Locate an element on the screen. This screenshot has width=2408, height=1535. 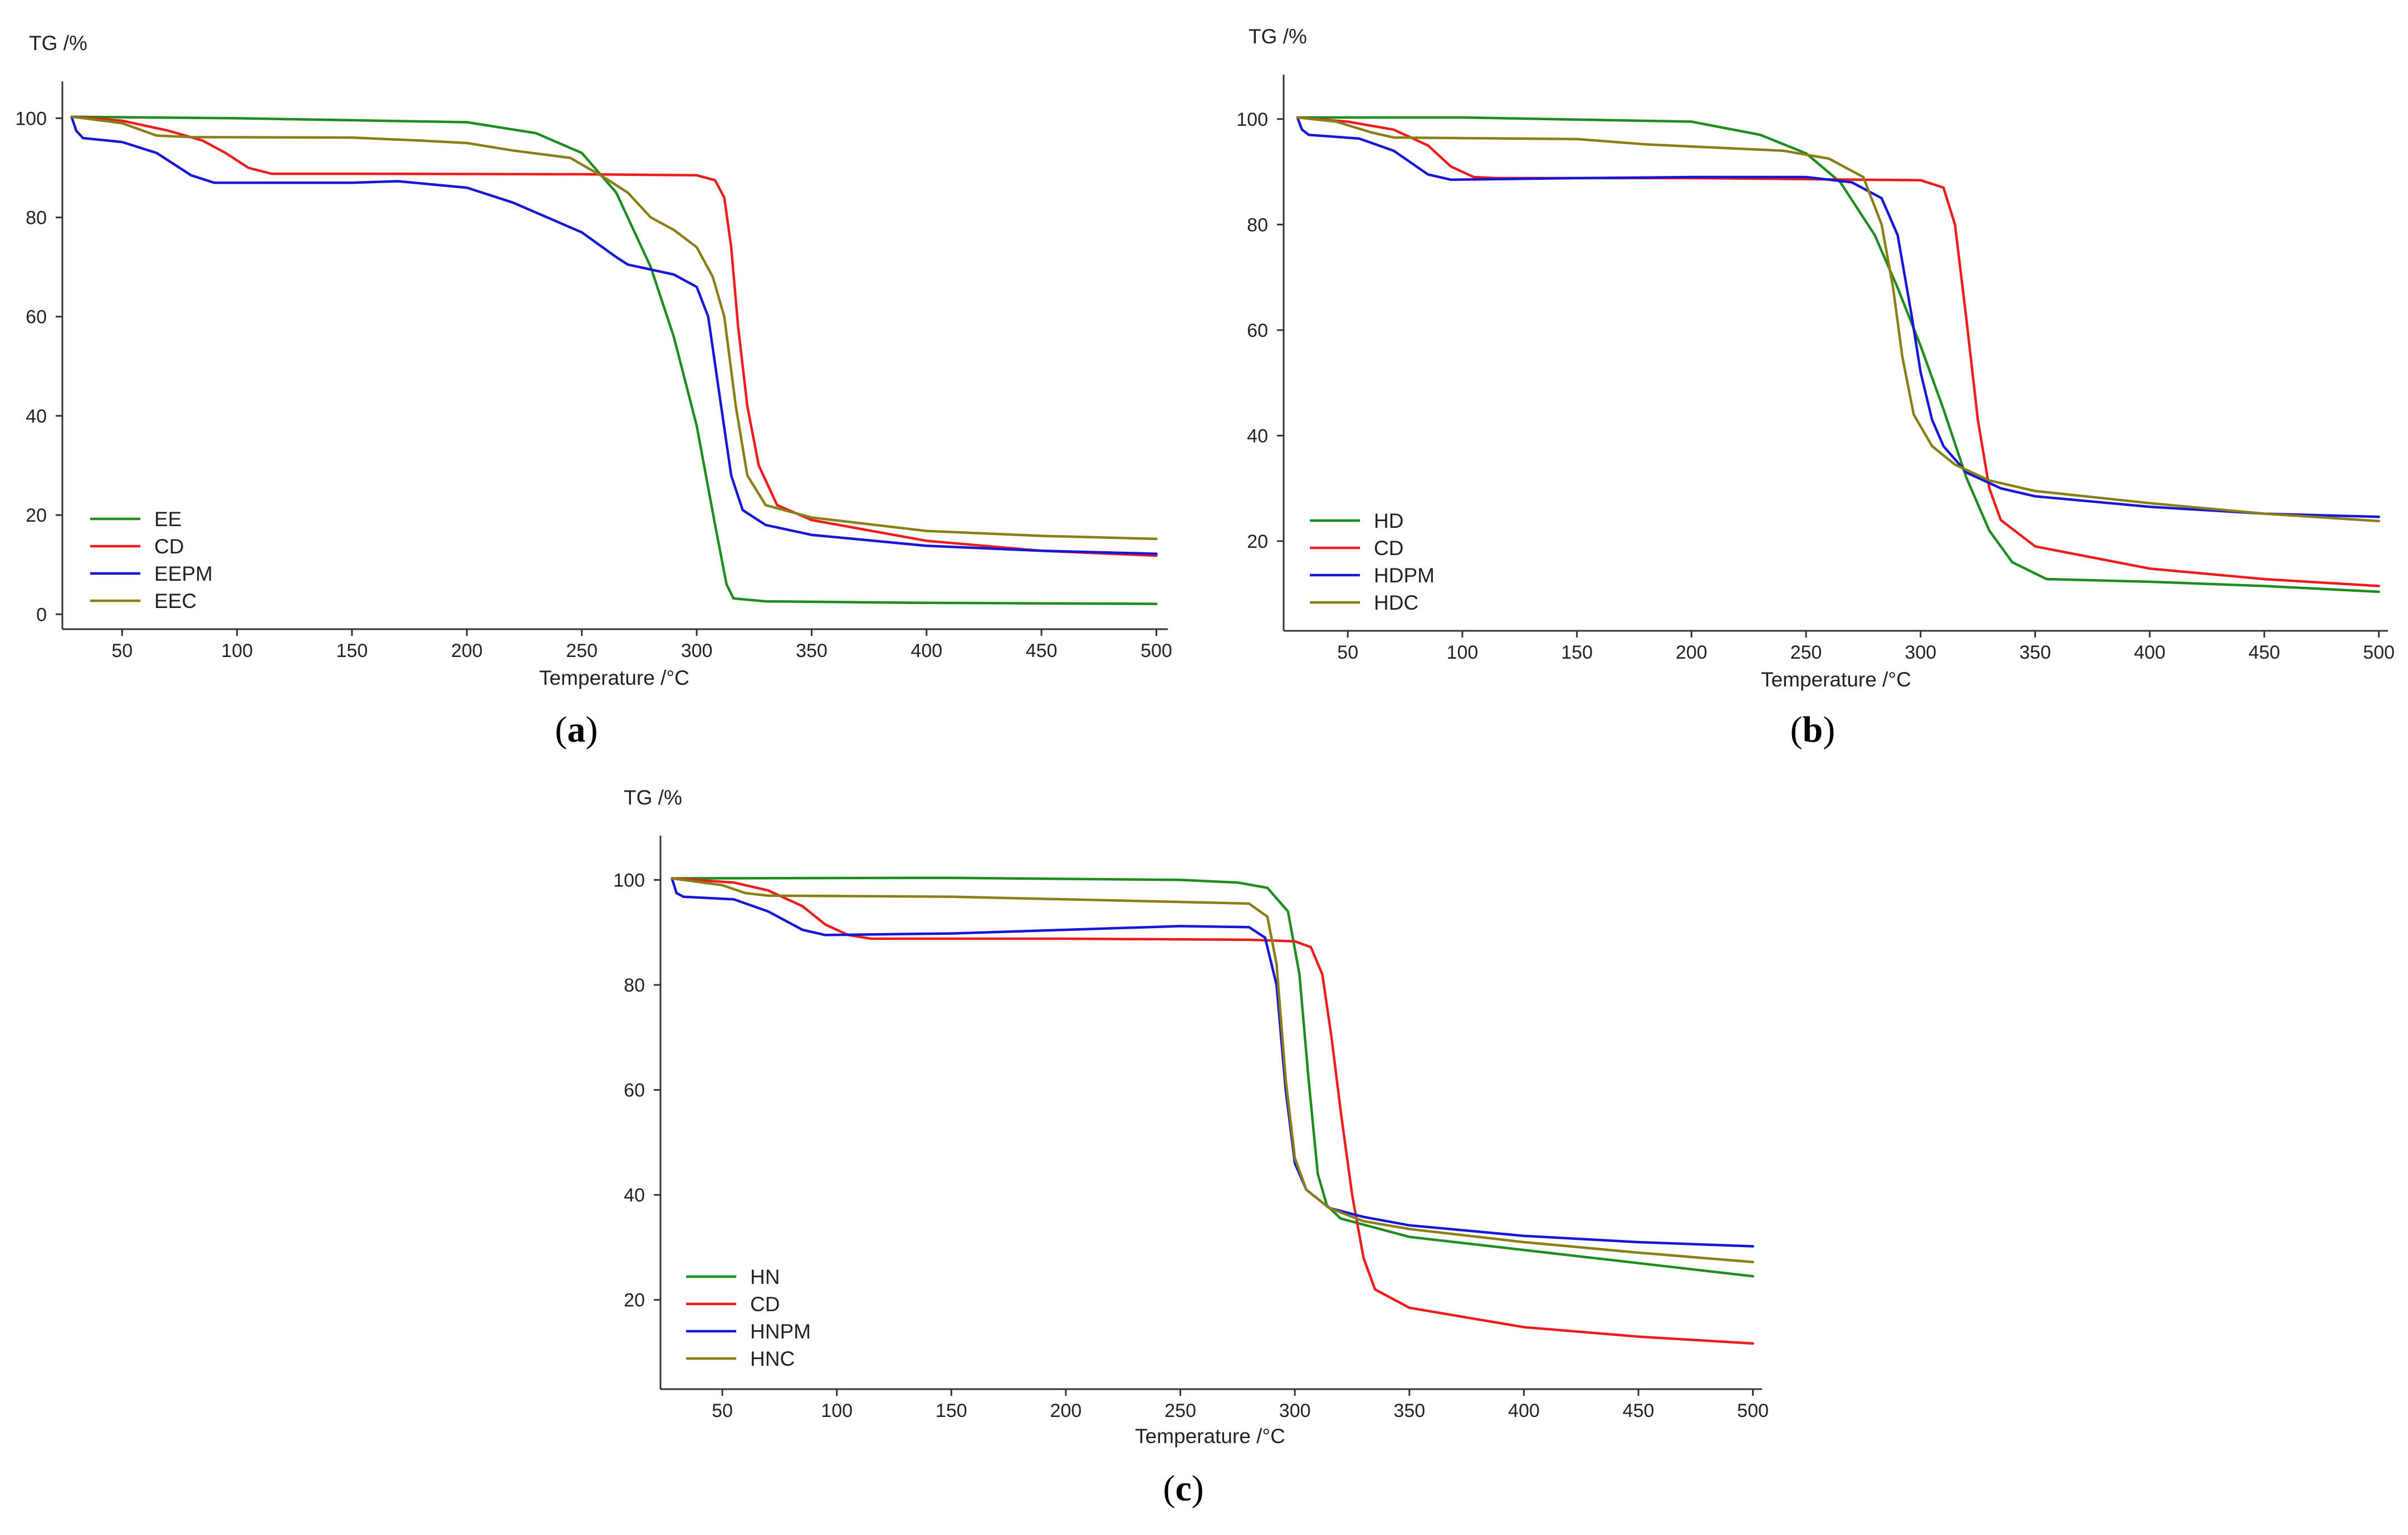
series-line-hd-b is located at coordinates (1838, 355).